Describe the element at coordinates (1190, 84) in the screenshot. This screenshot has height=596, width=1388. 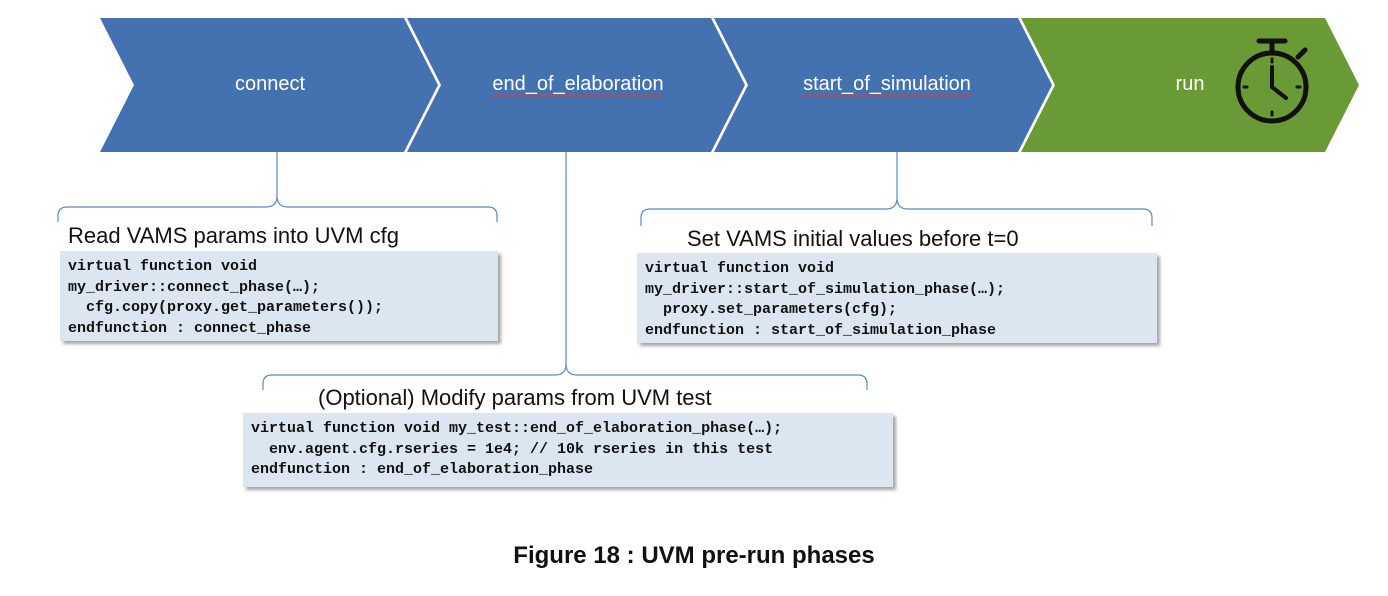
I see `phase-label-run: run` at that location.